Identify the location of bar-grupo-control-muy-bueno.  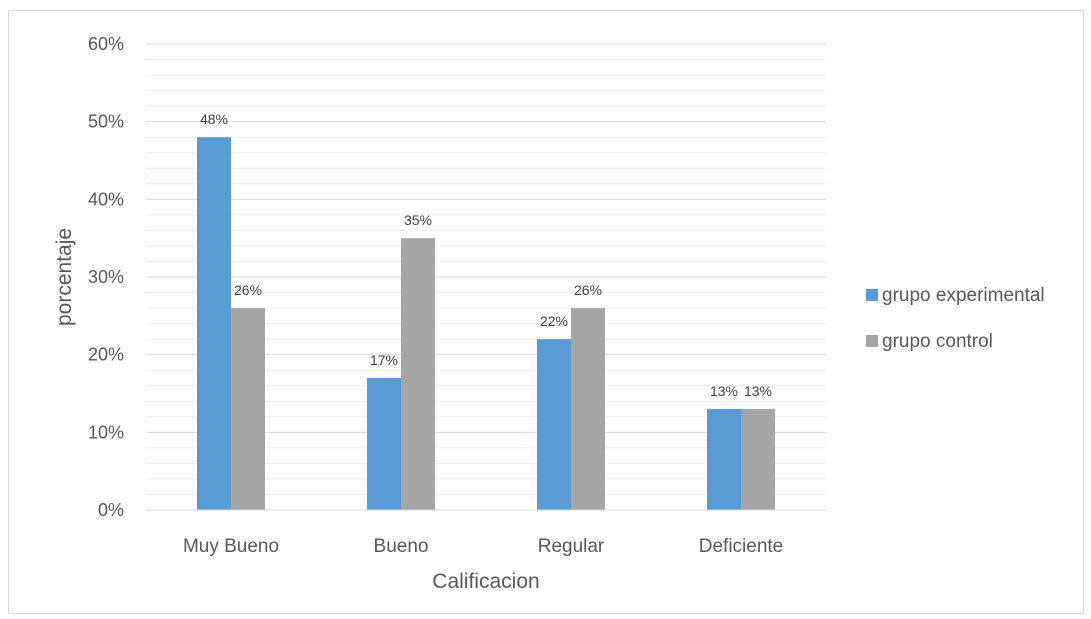
(248, 409).